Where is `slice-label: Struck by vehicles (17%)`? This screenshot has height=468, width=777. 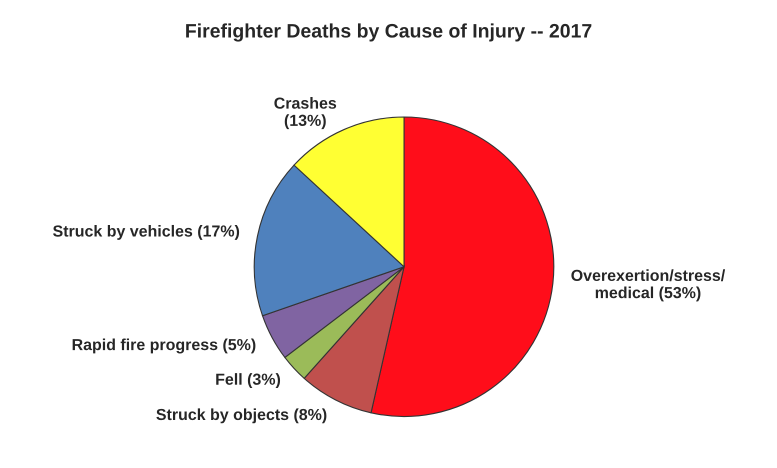 slice-label: Struck by vehicles (17%) is located at coordinates (146, 232).